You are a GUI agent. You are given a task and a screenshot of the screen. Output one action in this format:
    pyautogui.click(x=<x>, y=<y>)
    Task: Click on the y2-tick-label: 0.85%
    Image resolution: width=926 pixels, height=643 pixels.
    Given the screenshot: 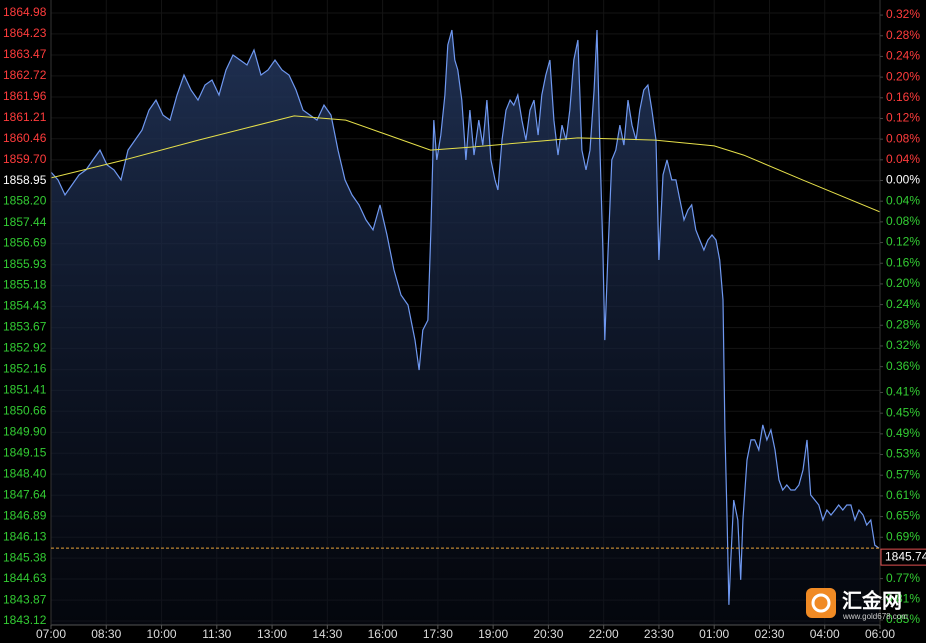 What is the action you would take?
    pyautogui.click(x=903, y=619)
    